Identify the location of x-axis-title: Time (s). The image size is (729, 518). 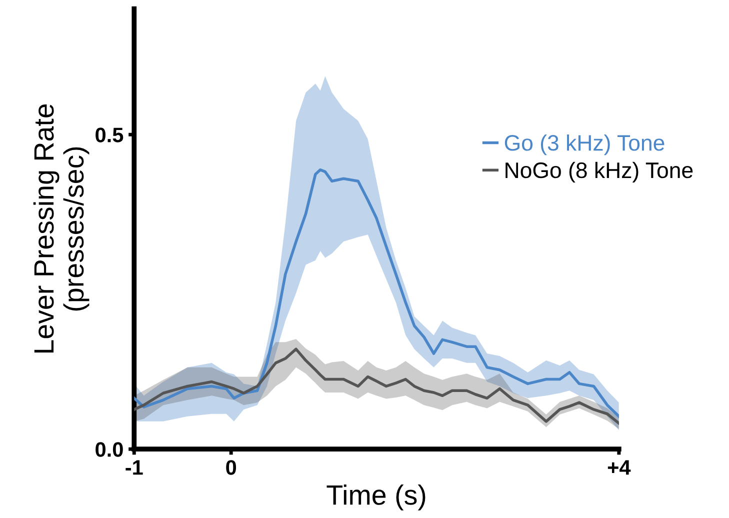
(376, 497).